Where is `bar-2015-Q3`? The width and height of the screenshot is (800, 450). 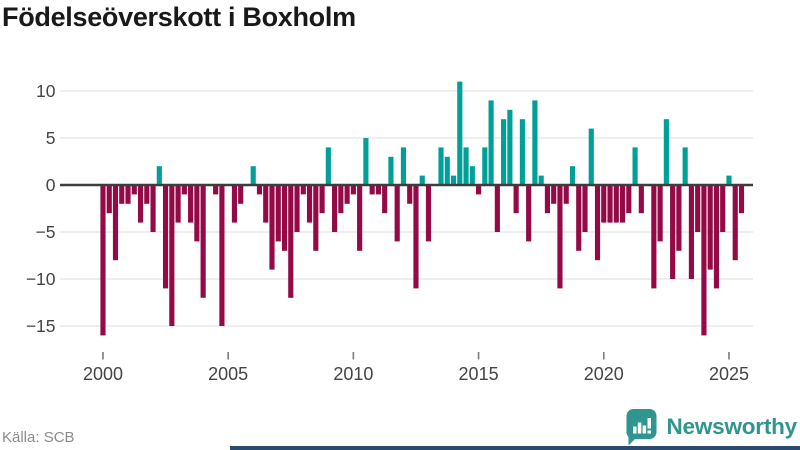
bar-2015-Q3 is located at coordinates (491, 142).